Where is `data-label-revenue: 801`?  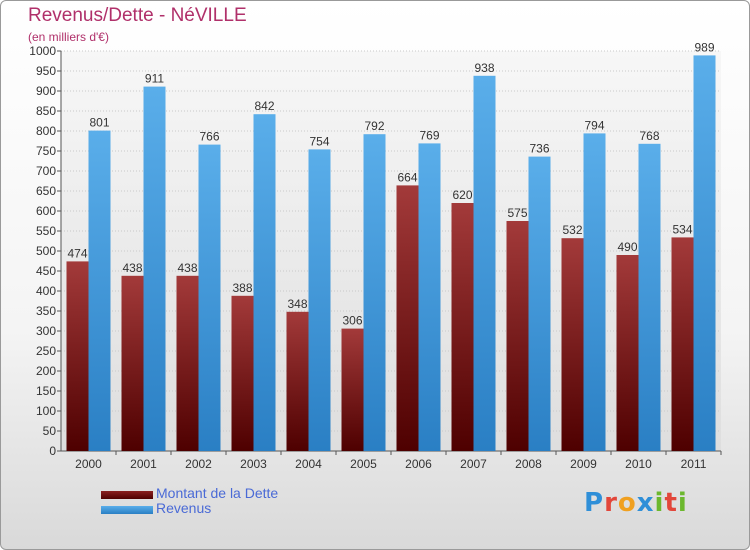
data-label-revenue: 801 is located at coordinates (99, 123).